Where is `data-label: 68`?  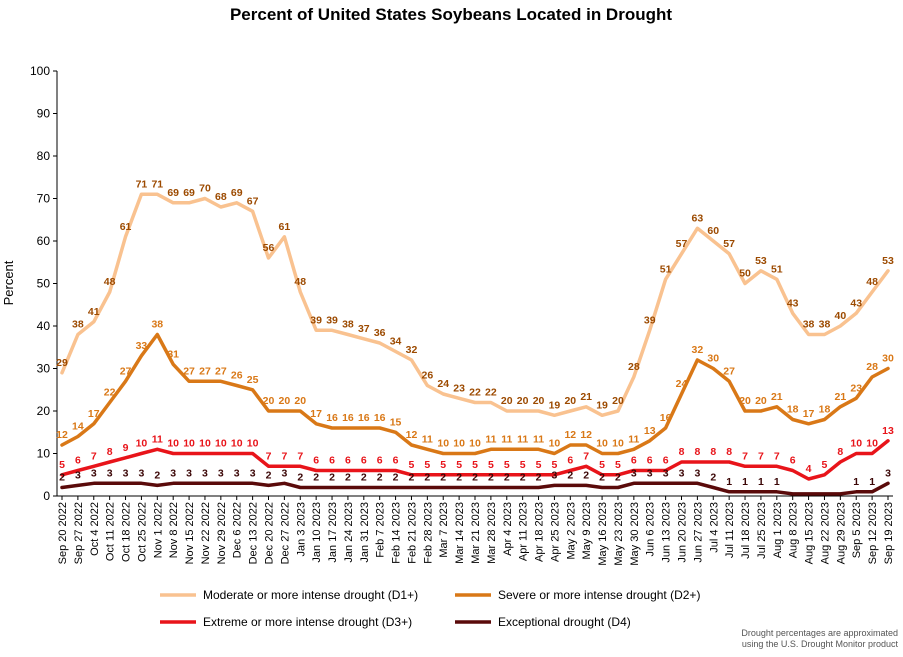 data-label: 68 is located at coordinates (221, 197).